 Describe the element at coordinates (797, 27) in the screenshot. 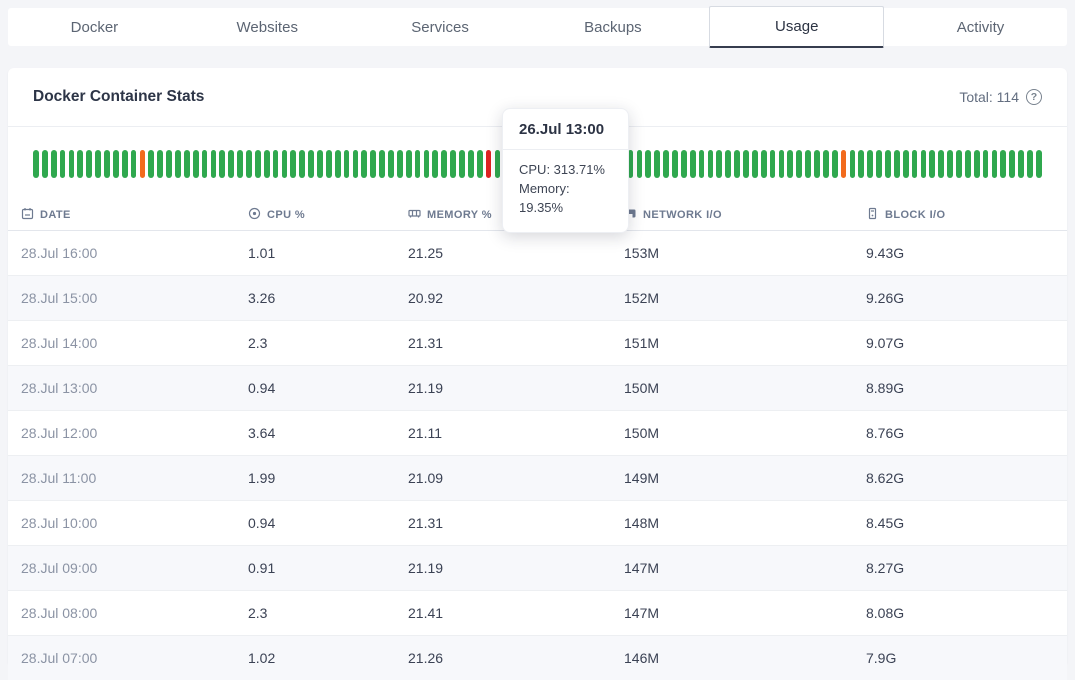

I see `tab-usage: Usage` at that location.